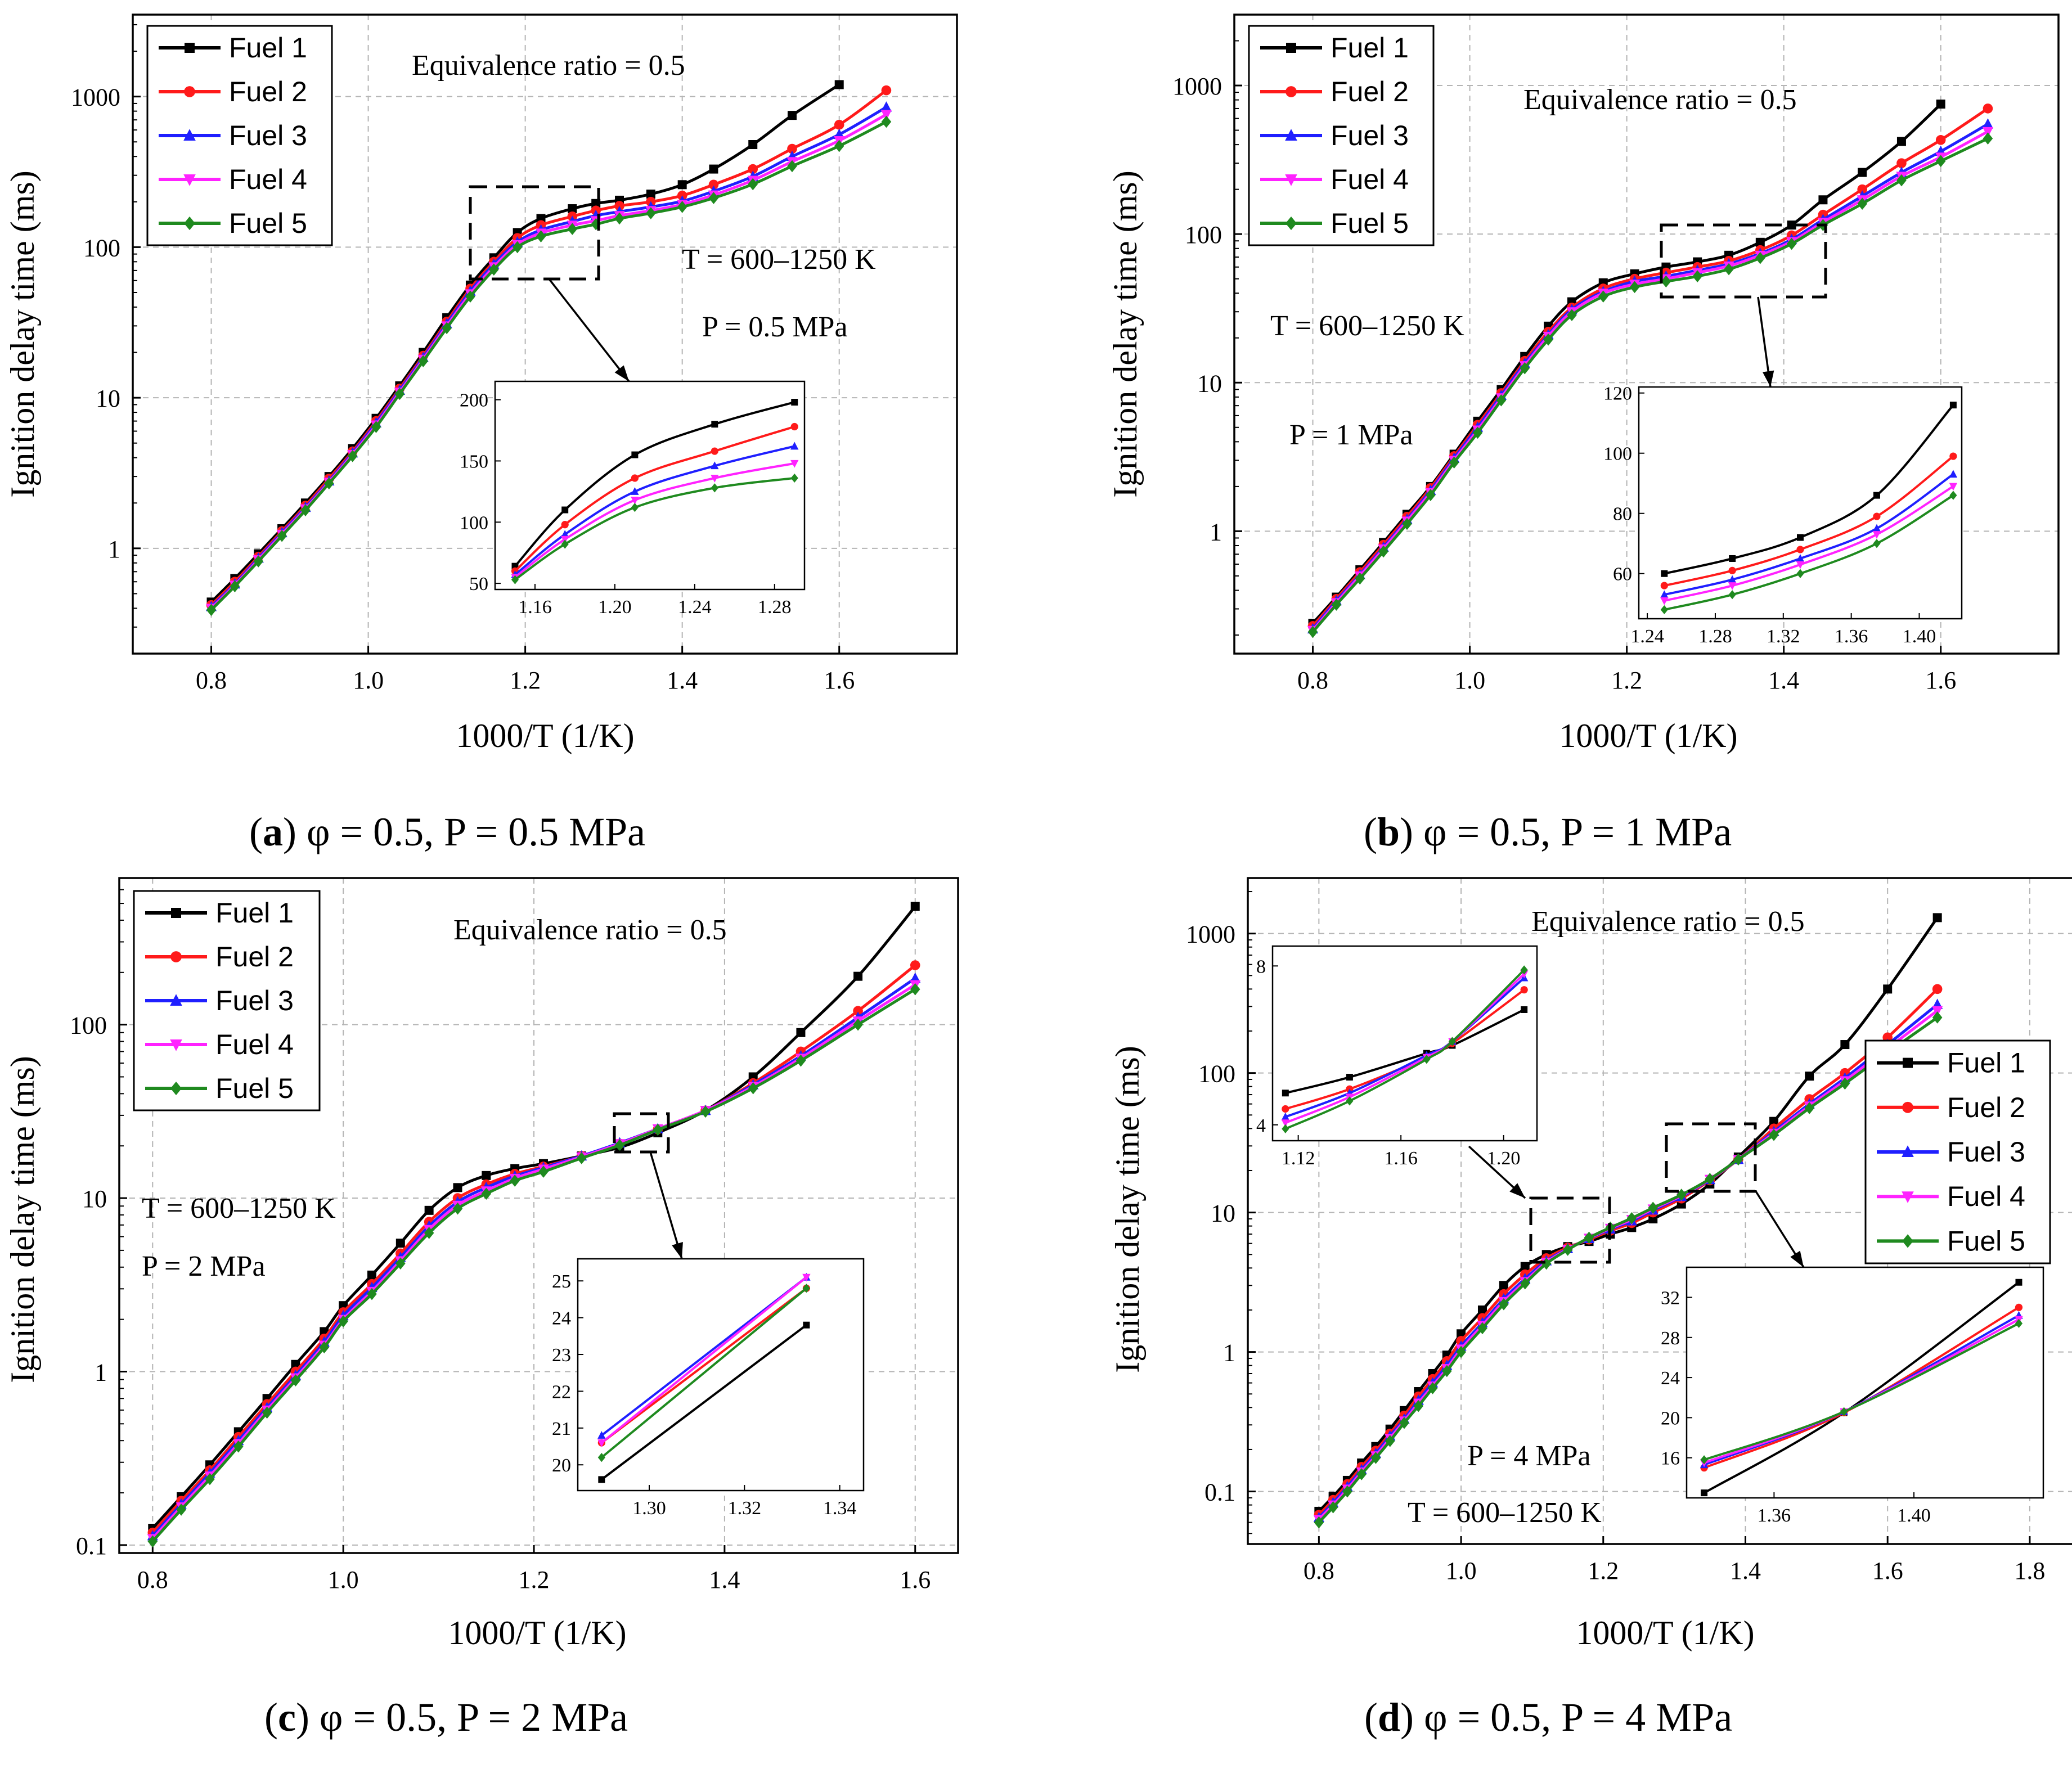  I want to click on inset-y-tick-label: 25, so click(561, 1281).